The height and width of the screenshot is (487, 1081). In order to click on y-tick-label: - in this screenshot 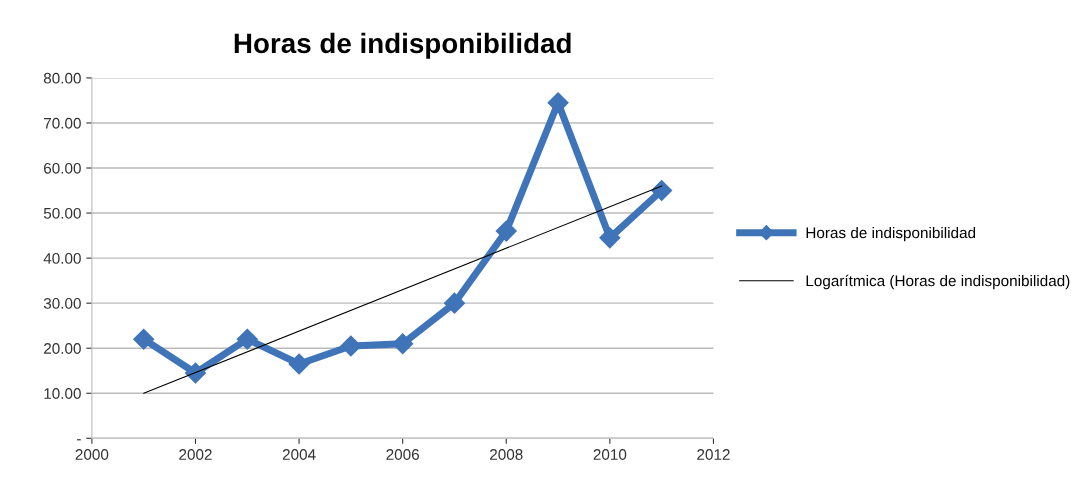, I will do `click(79, 440)`.